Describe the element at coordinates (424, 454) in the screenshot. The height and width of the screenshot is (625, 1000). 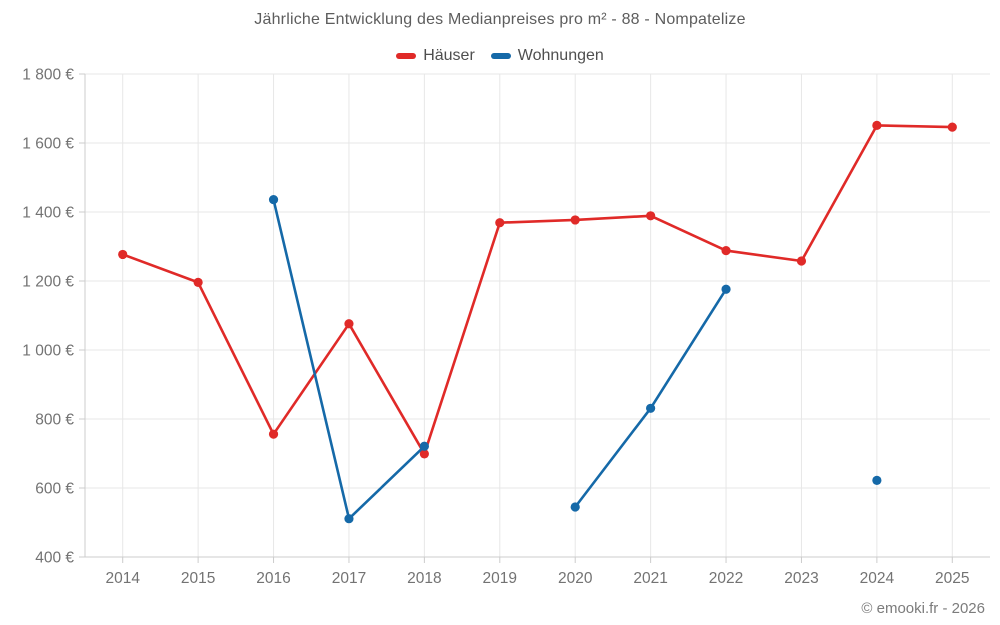
I see `haeuser-point-2018` at that location.